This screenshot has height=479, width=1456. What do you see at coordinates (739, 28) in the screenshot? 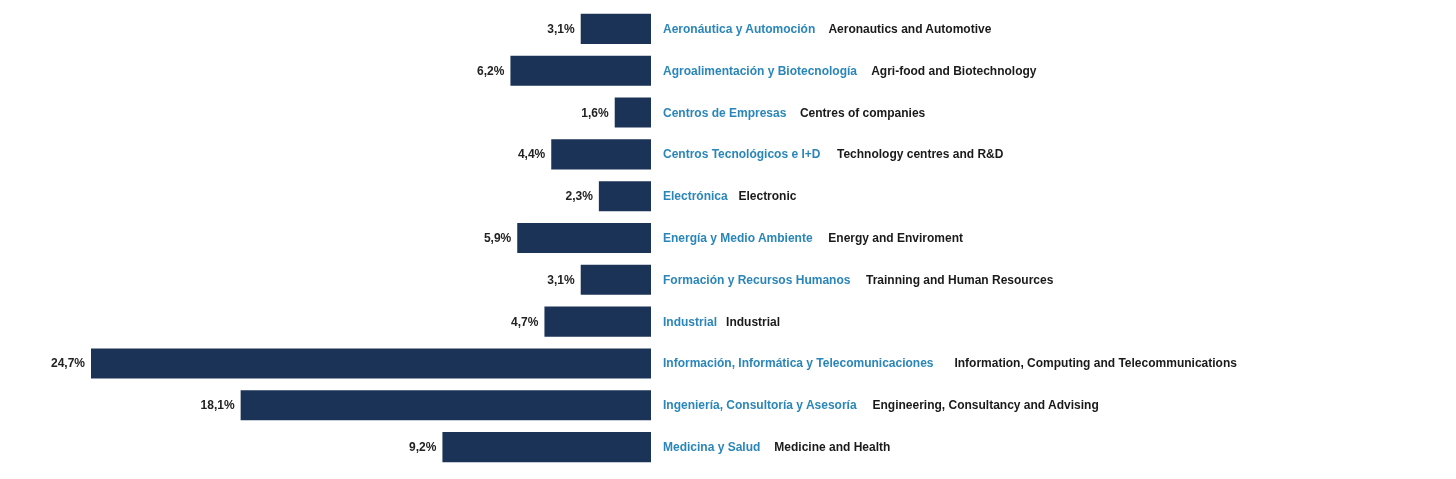
I see `y-tick-label: Aeronáutica y Automoción` at bounding box center [739, 28].